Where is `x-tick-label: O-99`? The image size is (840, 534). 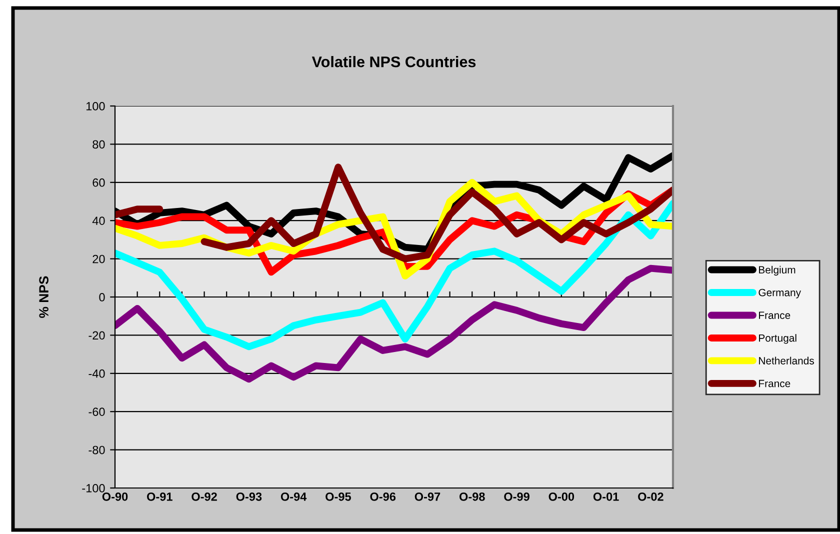
x-tick-label: O-99 is located at coordinates (517, 496).